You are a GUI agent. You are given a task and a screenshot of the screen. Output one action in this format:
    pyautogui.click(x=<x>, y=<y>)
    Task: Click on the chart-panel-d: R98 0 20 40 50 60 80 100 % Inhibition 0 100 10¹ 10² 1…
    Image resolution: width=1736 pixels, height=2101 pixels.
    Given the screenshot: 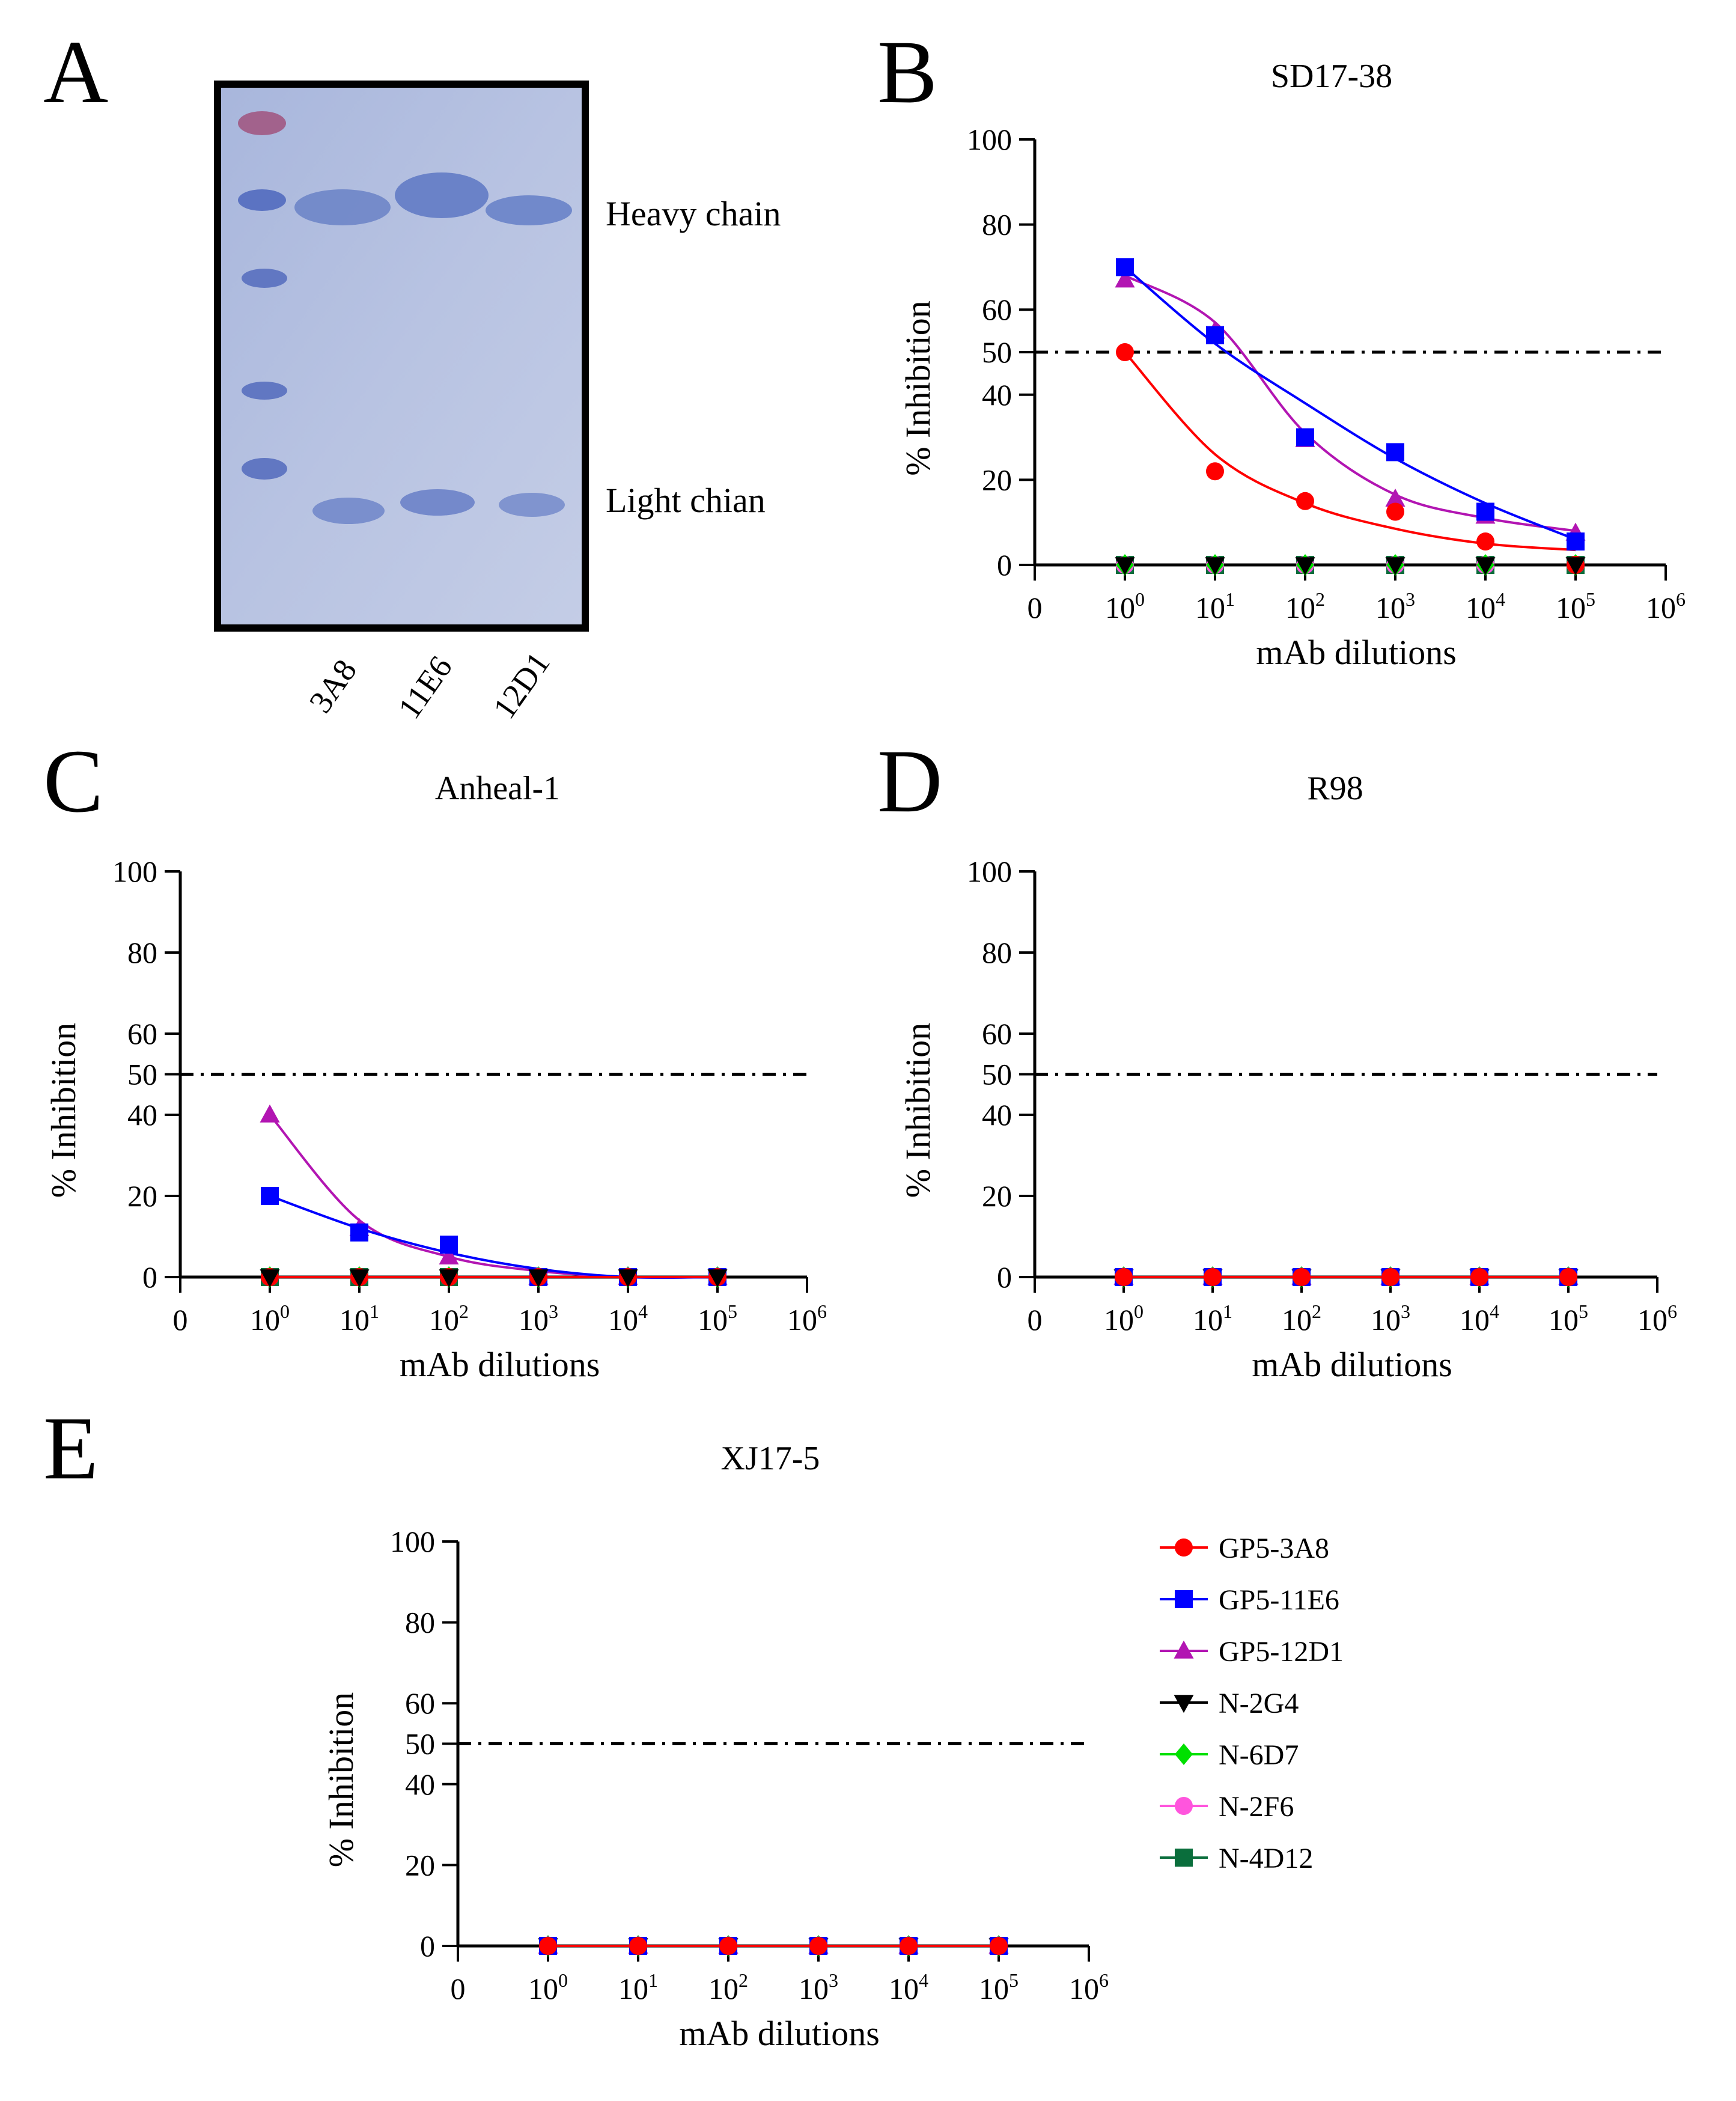 What is the action you would take?
    pyautogui.click(x=1287, y=1077)
    